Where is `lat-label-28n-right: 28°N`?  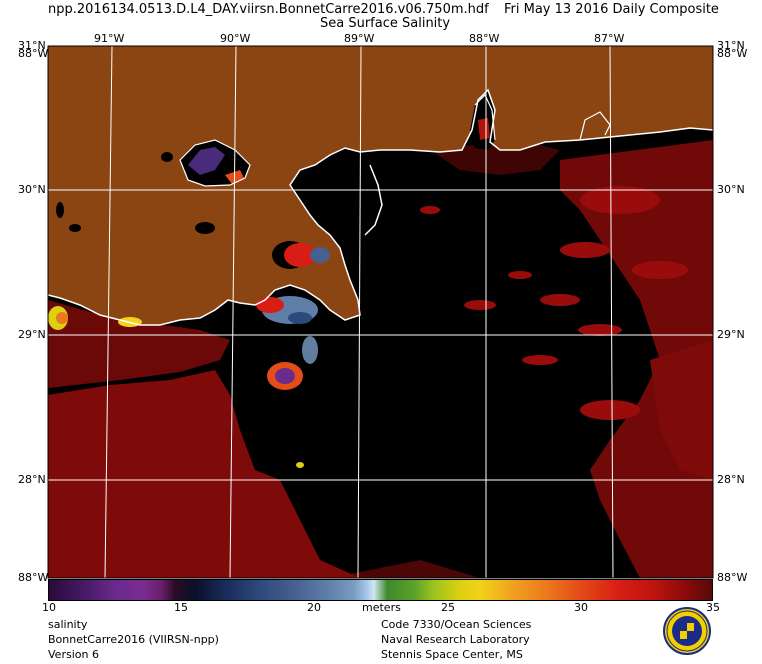
lat-label-28n-right: 28°N is located at coordinates (731, 479).